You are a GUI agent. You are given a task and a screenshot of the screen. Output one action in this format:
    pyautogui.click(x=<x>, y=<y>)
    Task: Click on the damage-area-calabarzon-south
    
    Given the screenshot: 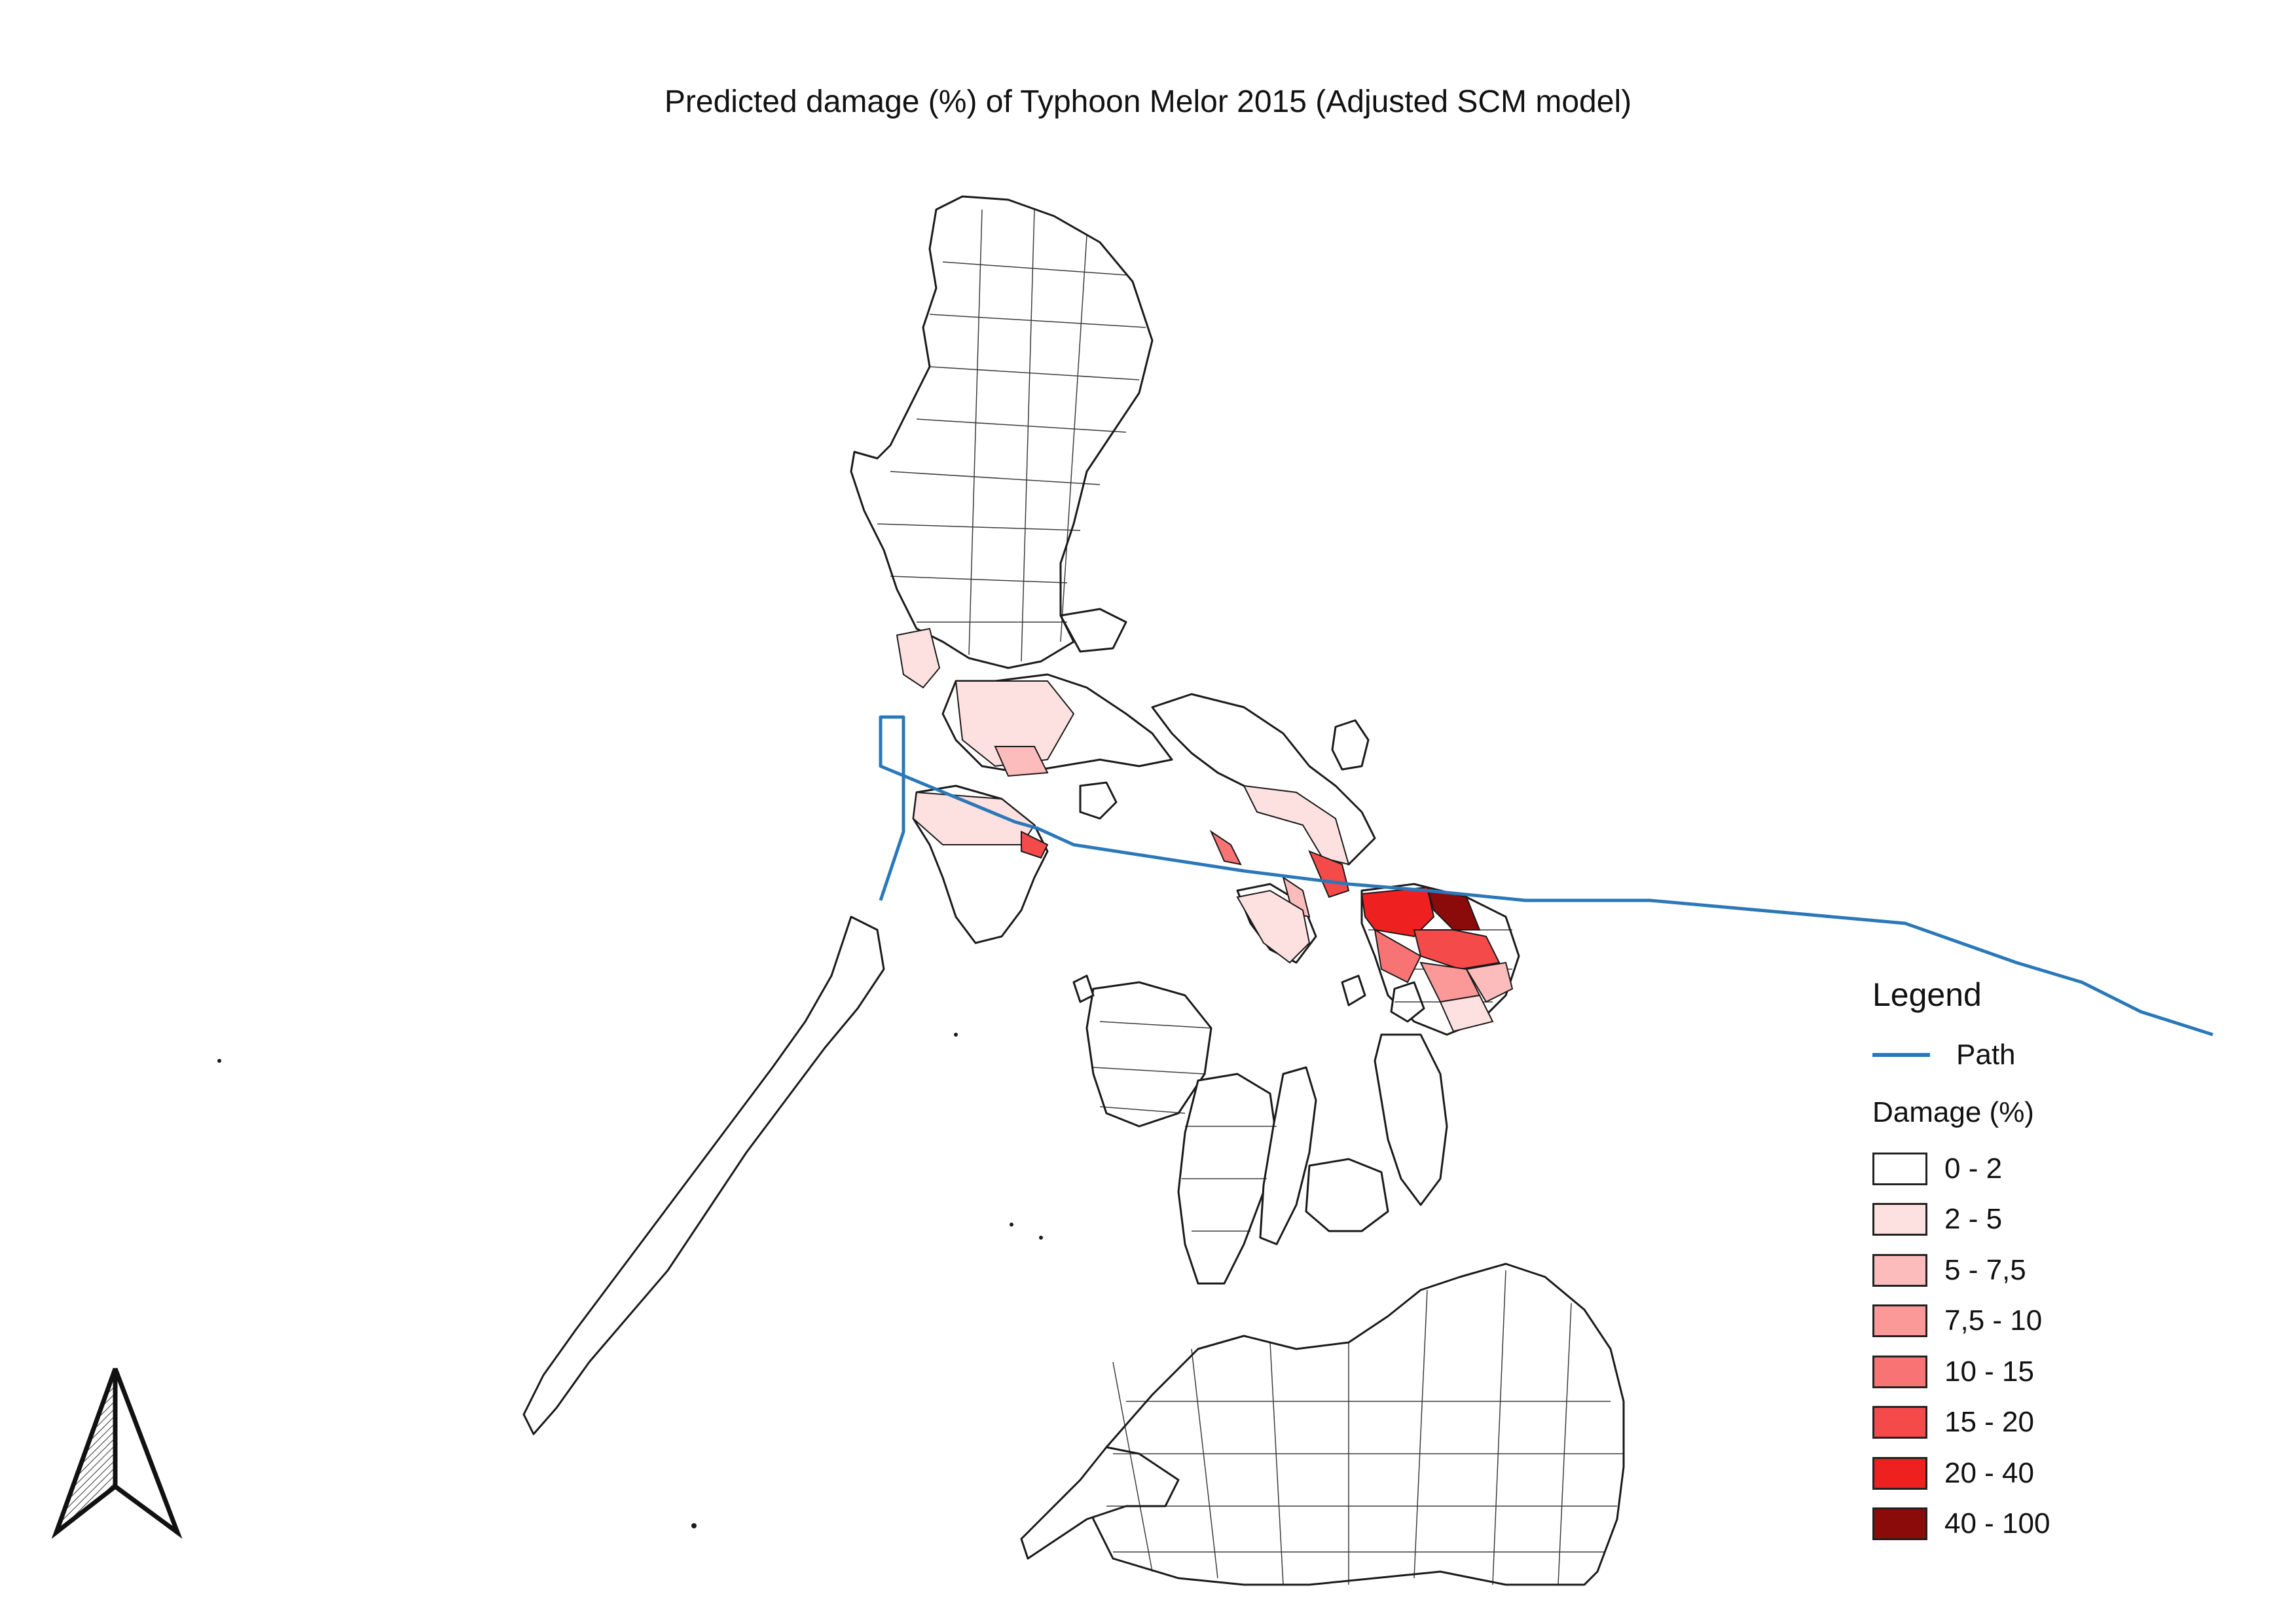 What is the action you would take?
    pyautogui.click(x=1021, y=761)
    